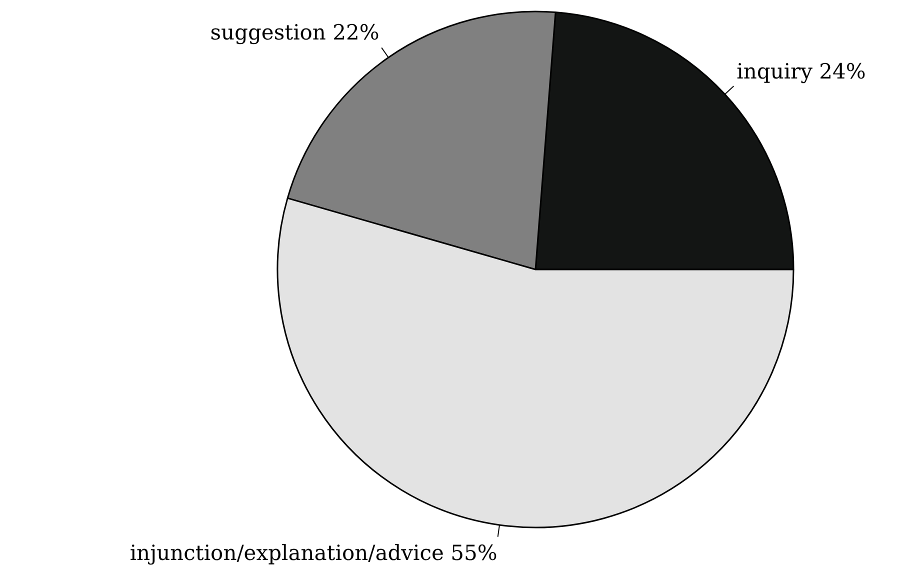 The image size is (919, 568). I want to click on slice-label: injunction/explanation/advice 55%, so click(314, 552).